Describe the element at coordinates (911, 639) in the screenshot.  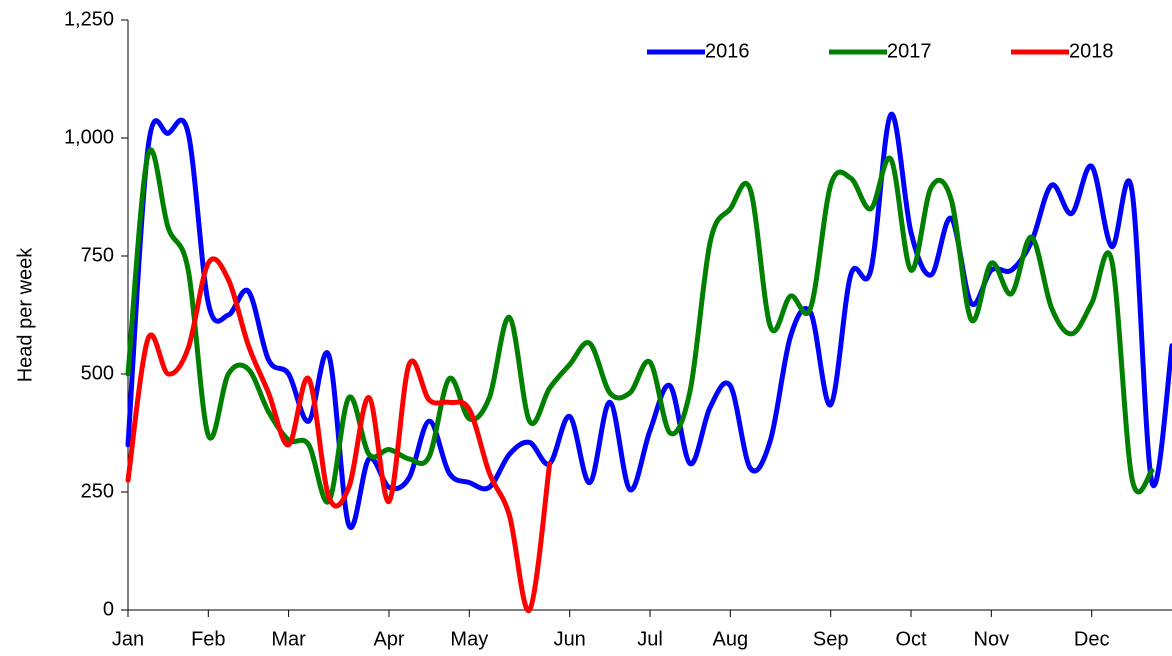
I see `x-tick-label: Oct` at that location.